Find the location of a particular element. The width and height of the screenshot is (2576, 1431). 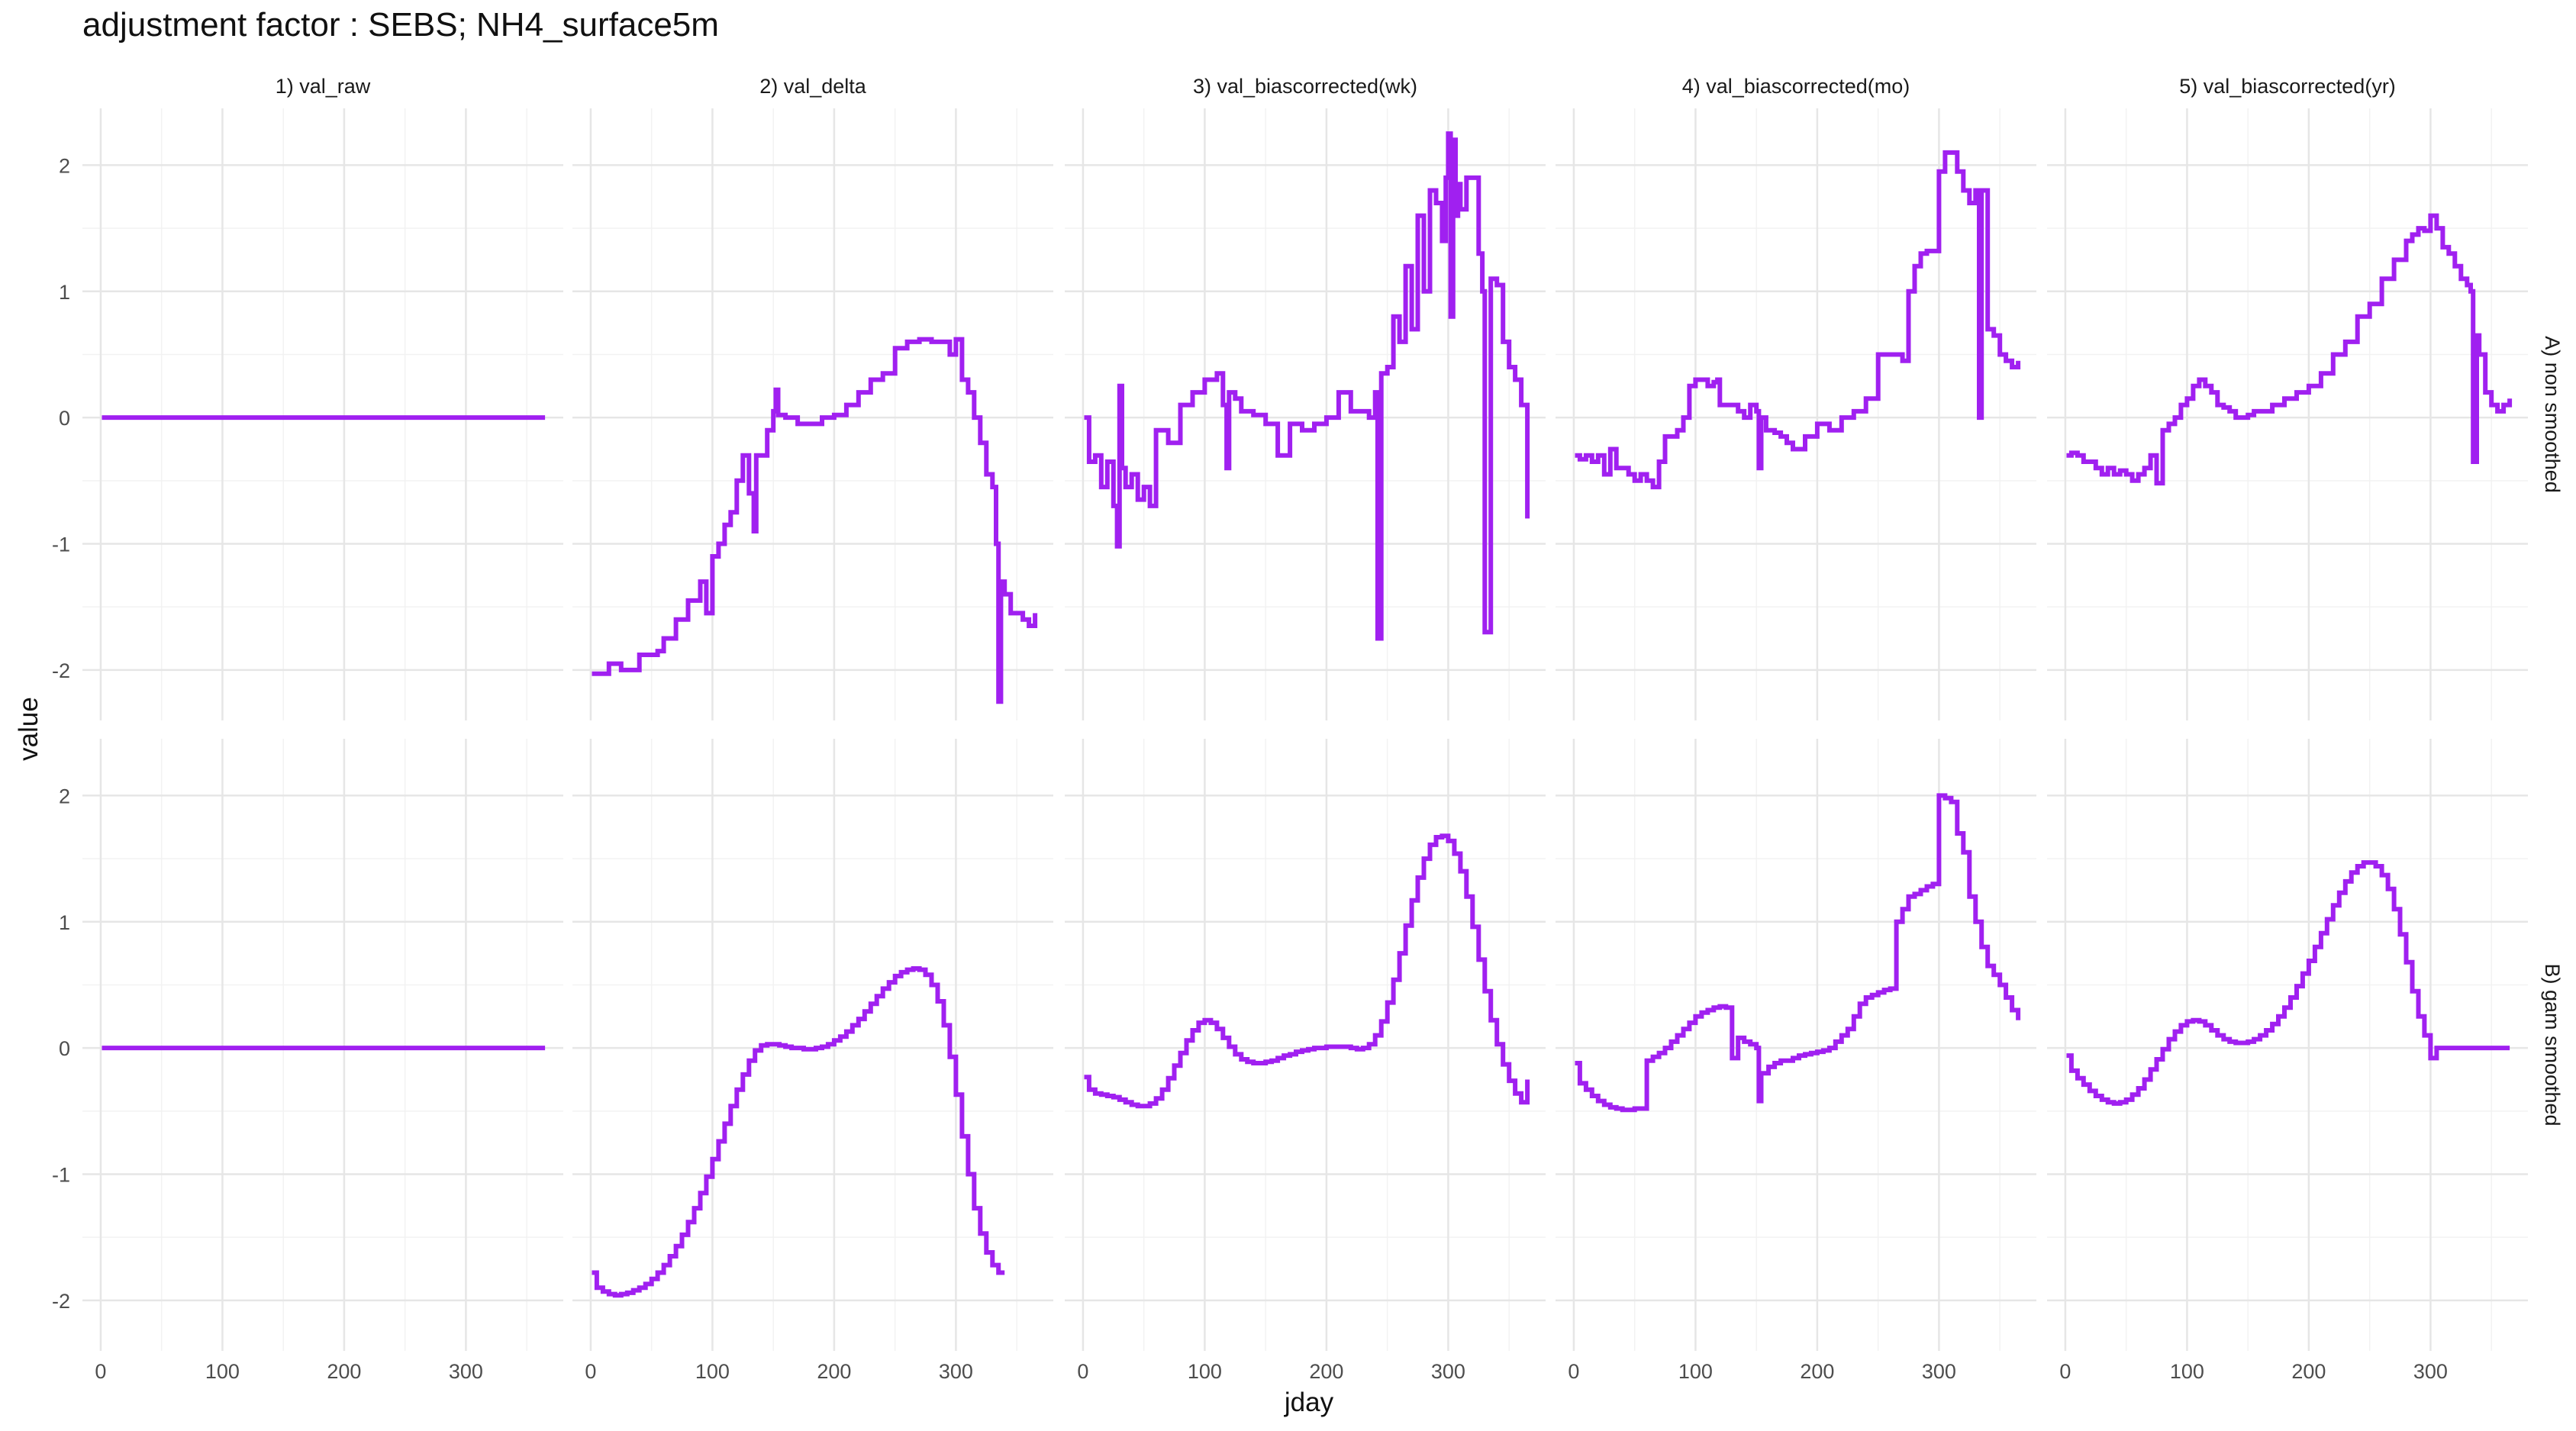

chart-title: adjustment factor : SEBS; NH4_surface5m is located at coordinates (401, 25).